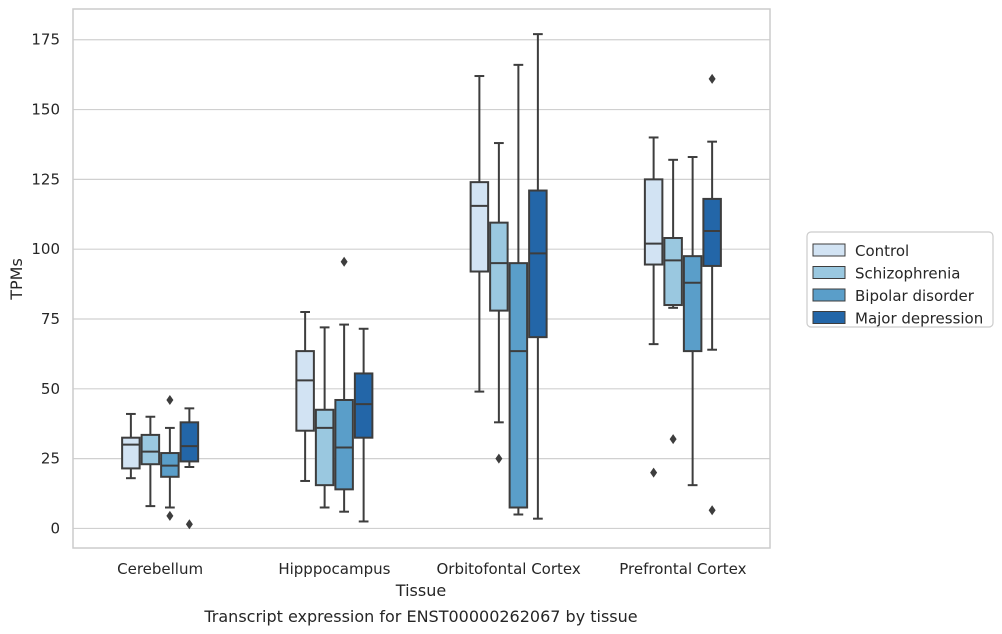 Image resolution: width=1002 pixels, height=634 pixels. I want to click on y-tick-label: 175, so click(45, 40).